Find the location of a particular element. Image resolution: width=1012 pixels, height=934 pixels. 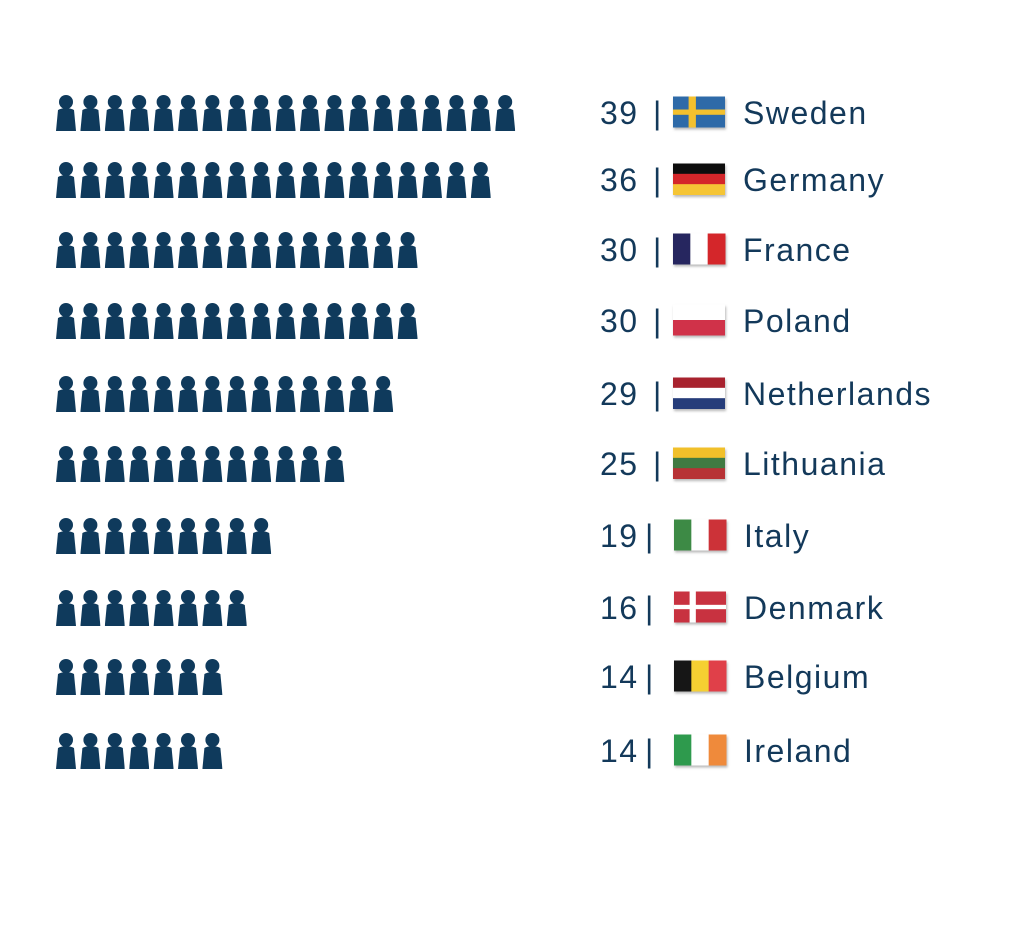

chart-row-ireland: 14 | Ireland is located at coordinates (453, 751).